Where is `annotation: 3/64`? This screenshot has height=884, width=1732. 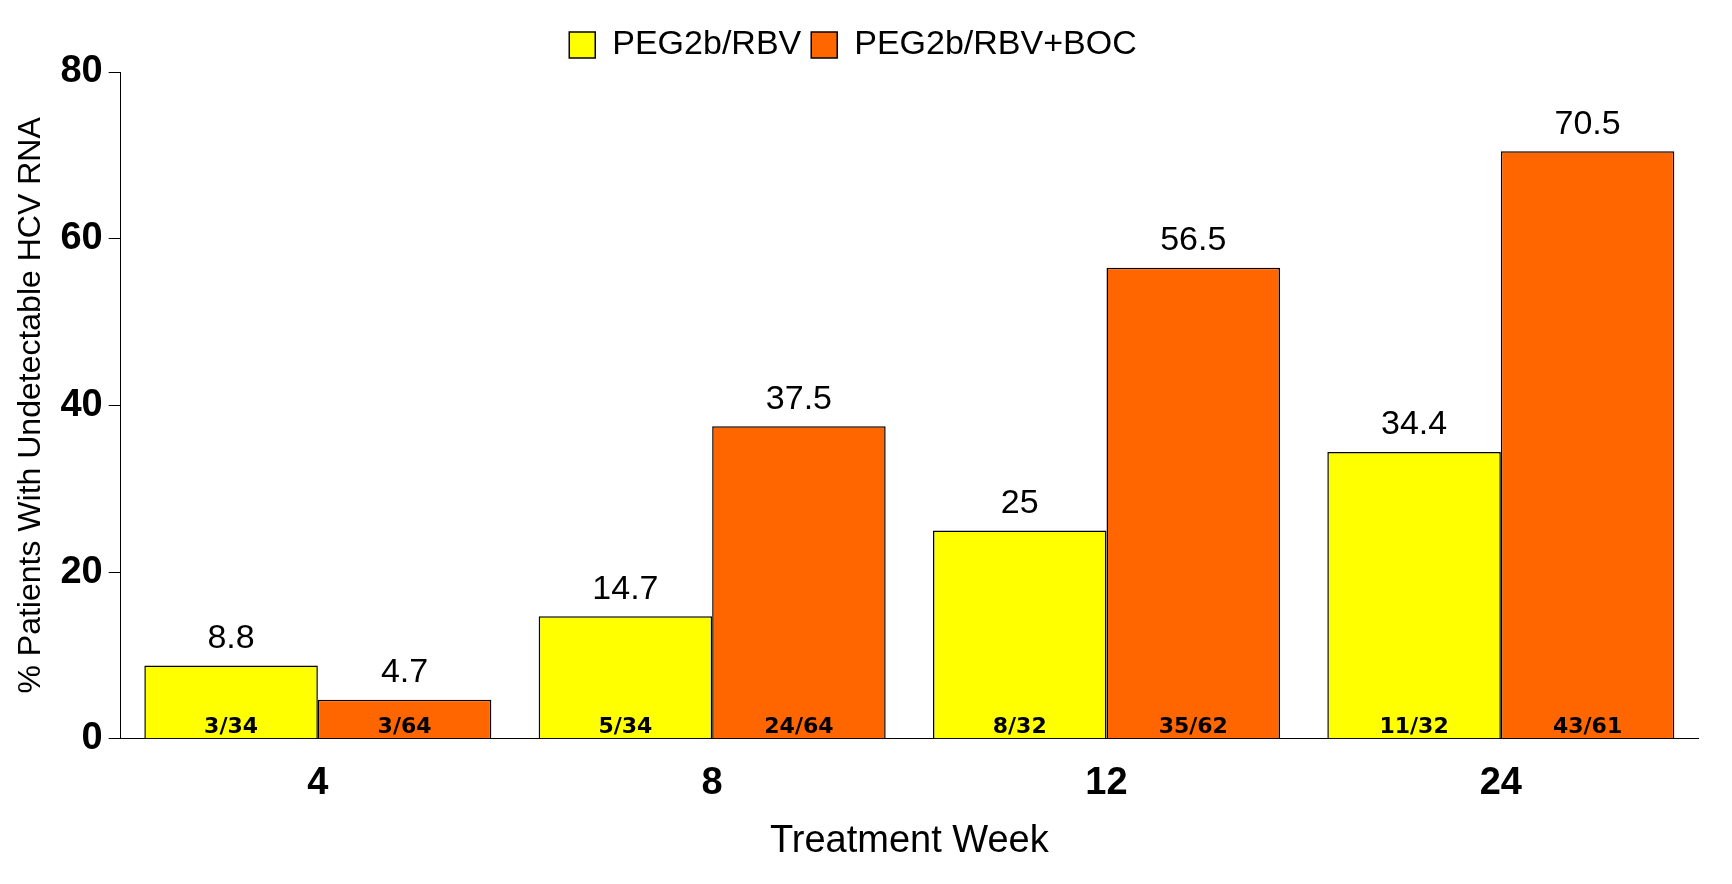
annotation: 3/64 is located at coordinates (404, 725).